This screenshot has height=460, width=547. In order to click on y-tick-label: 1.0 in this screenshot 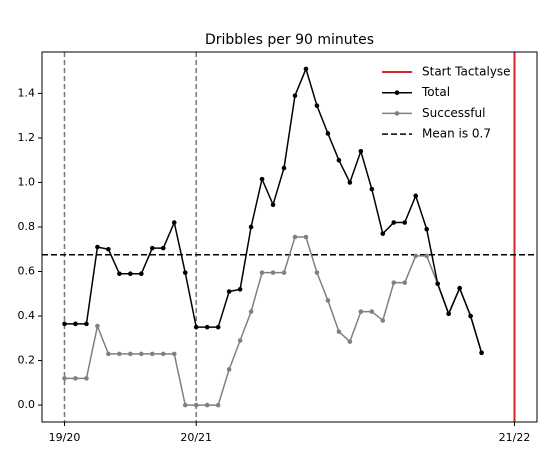, I will do `click(27, 181)`.